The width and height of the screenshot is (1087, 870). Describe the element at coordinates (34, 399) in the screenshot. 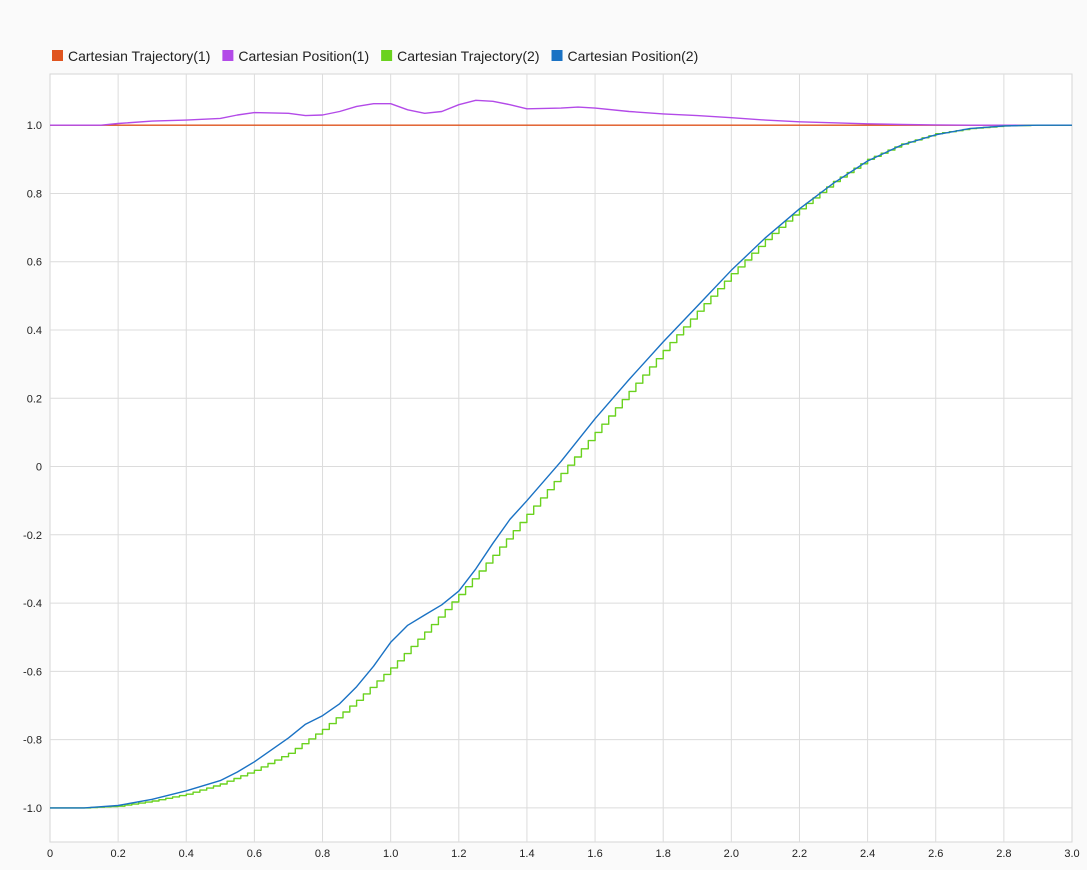

I see `y-tick-label: 0.2` at that location.